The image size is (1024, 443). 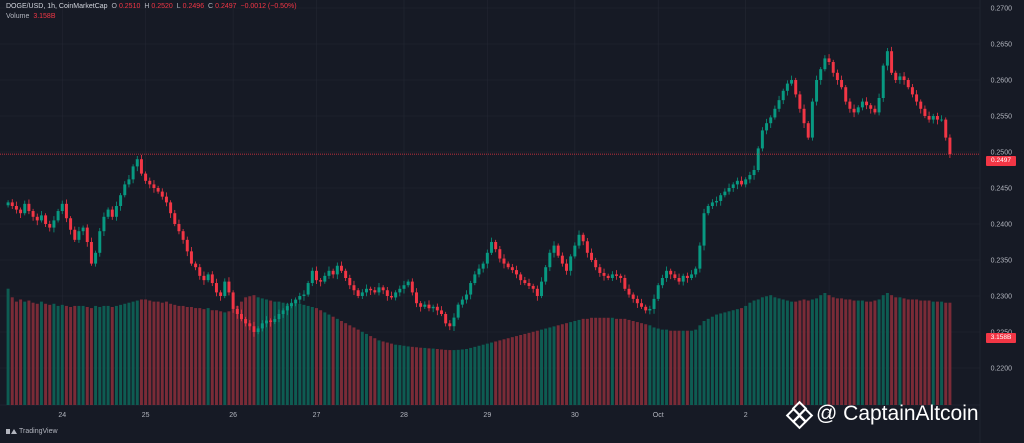 I want to click on current-price-badge: 0.2497, so click(x=1001, y=161).